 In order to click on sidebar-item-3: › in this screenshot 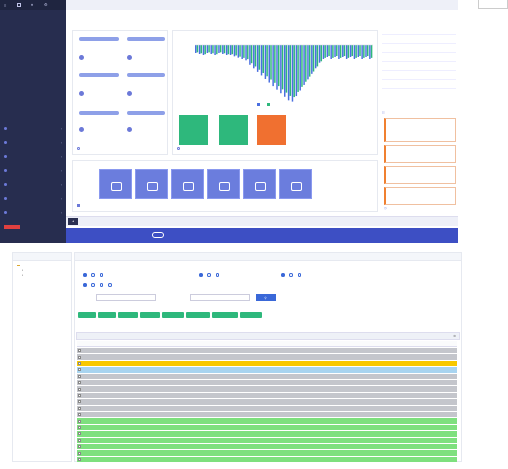, I will do `click(33, 156)`.